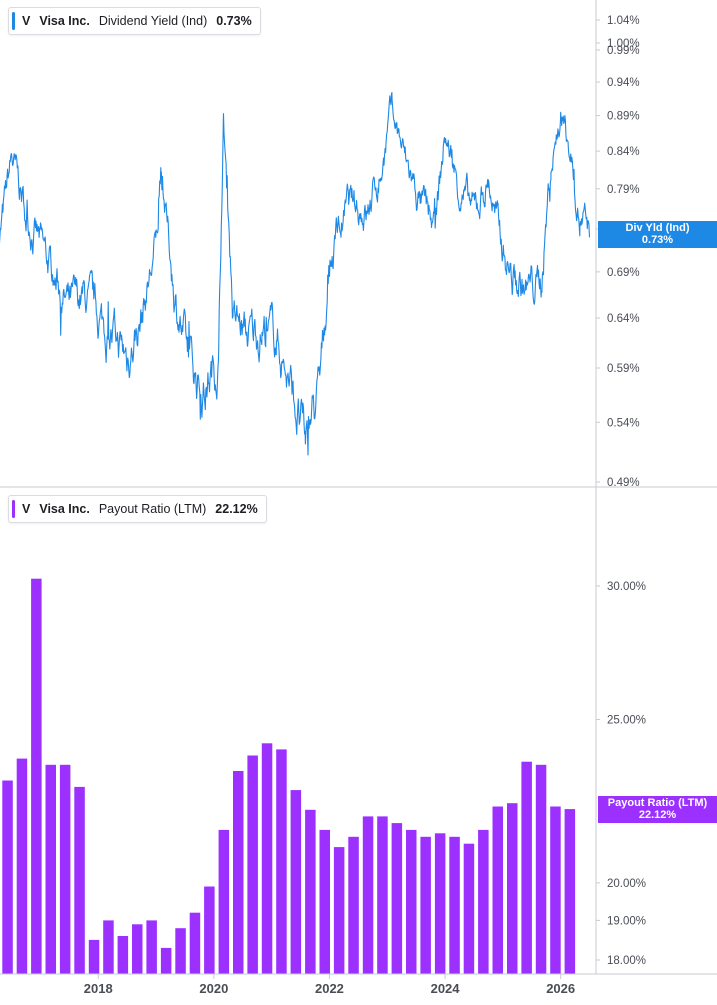  I want to click on y-tick-label: 0.54%, so click(623, 423).